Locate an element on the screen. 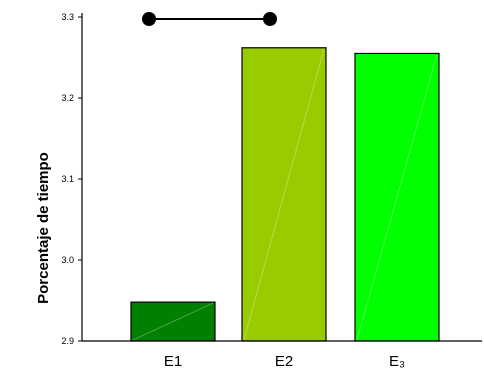 This screenshot has height=370, width=484. y-axis-title: Porcentaje de tiempo is located at coordinates (43, 228).